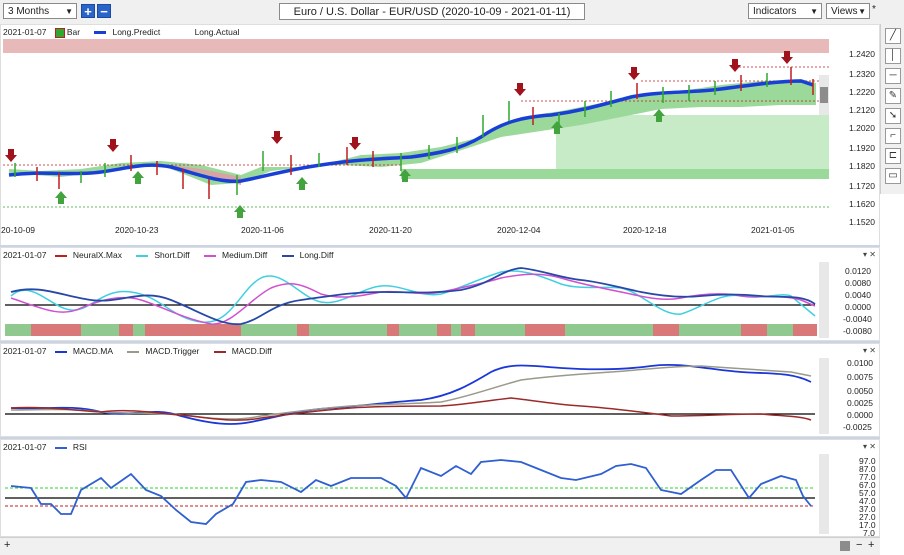  I want to click on price-y-tick: 1.1720, so click(862, 186).